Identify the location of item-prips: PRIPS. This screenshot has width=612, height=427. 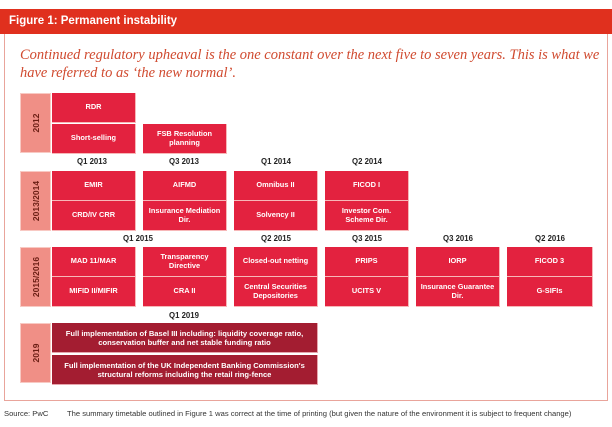
(367, 262).